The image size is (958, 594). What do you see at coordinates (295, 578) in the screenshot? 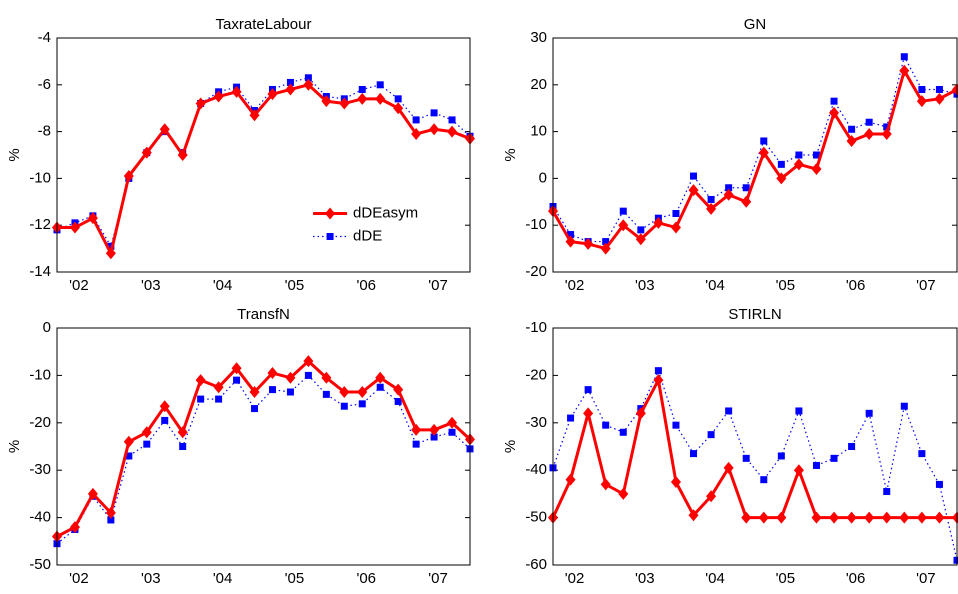
I see `x-tick-label: '05` at bounding box center [295, 578].